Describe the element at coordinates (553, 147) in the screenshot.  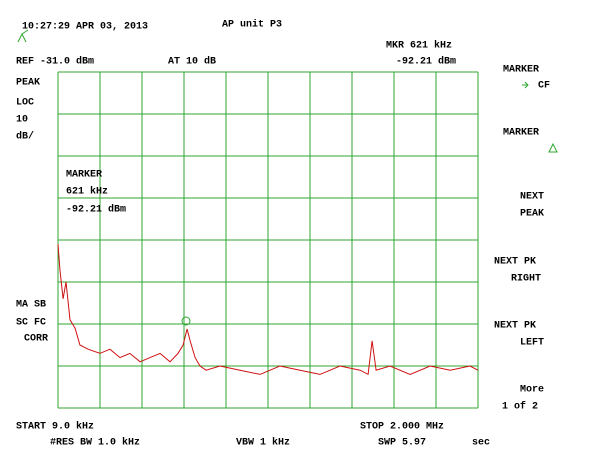
I see `delta-icon` at that location.